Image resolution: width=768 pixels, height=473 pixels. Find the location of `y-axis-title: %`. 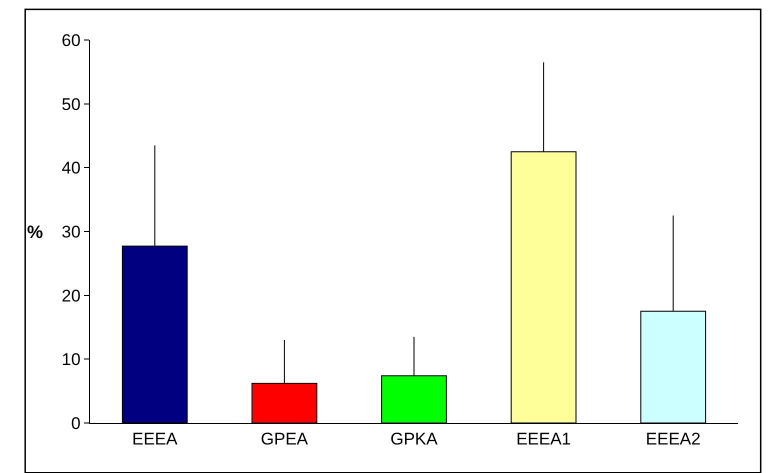

y-axis-title: % is located at coordinates (35, 232).